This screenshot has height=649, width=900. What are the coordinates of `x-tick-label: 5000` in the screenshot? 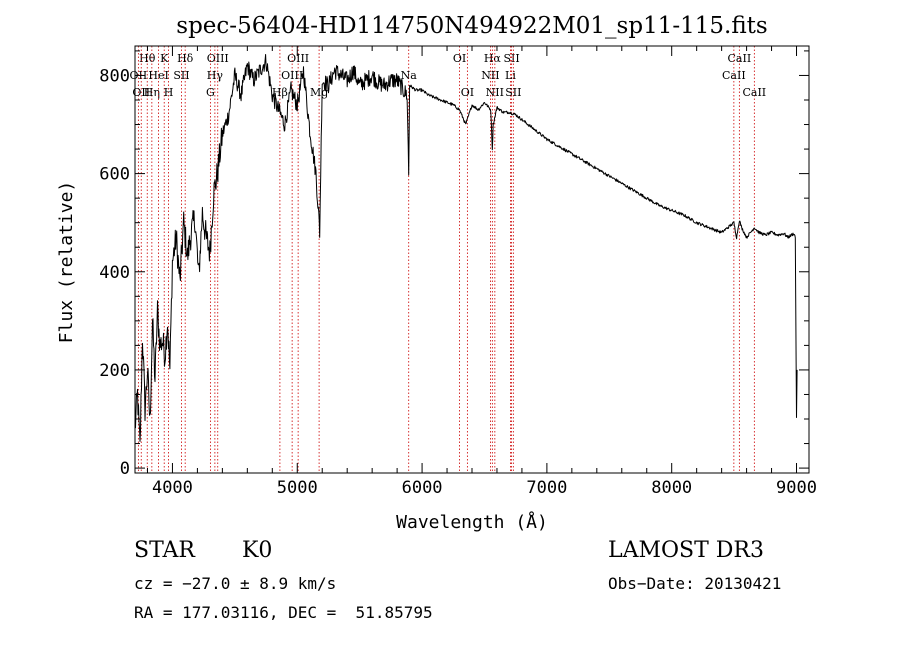 It's located at (297, 488).